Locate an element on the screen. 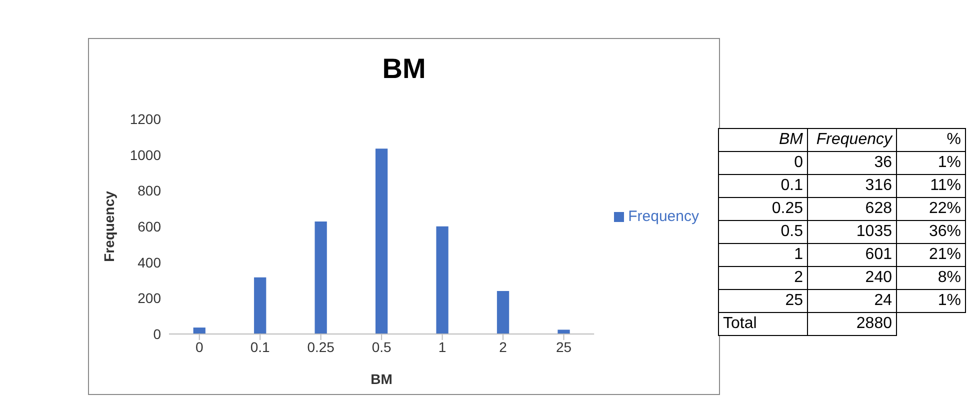 This screenshot has height=412, width=974. y-tick-label: 400 is located at coordinates (150, 262).